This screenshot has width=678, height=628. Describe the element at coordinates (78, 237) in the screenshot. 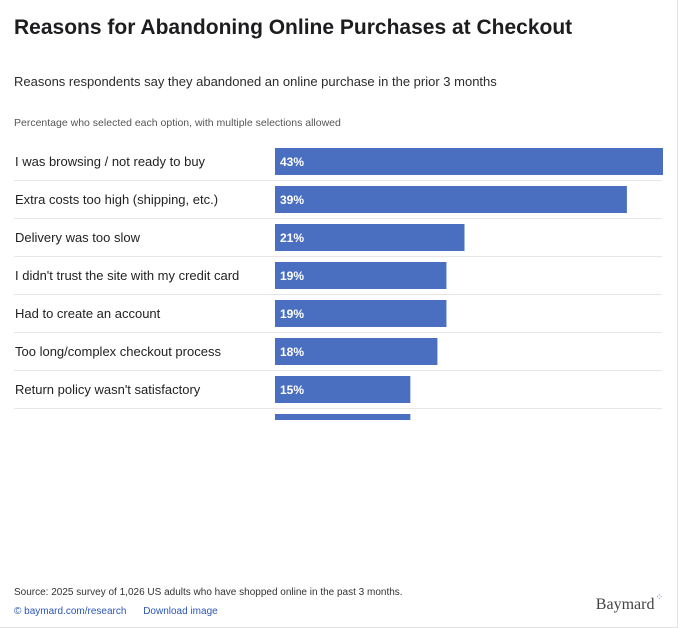

I see `category-label: Delivery was too slow` at that location.